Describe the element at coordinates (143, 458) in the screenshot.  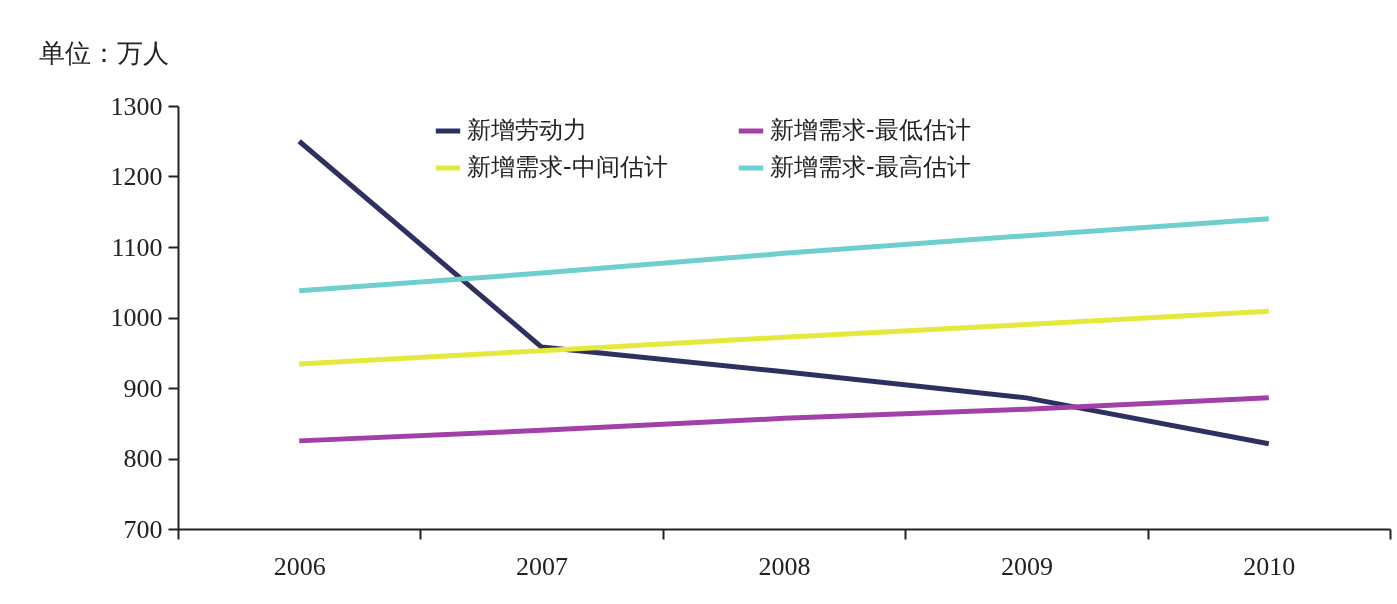
I see `y-tick-label: 800` at that location.